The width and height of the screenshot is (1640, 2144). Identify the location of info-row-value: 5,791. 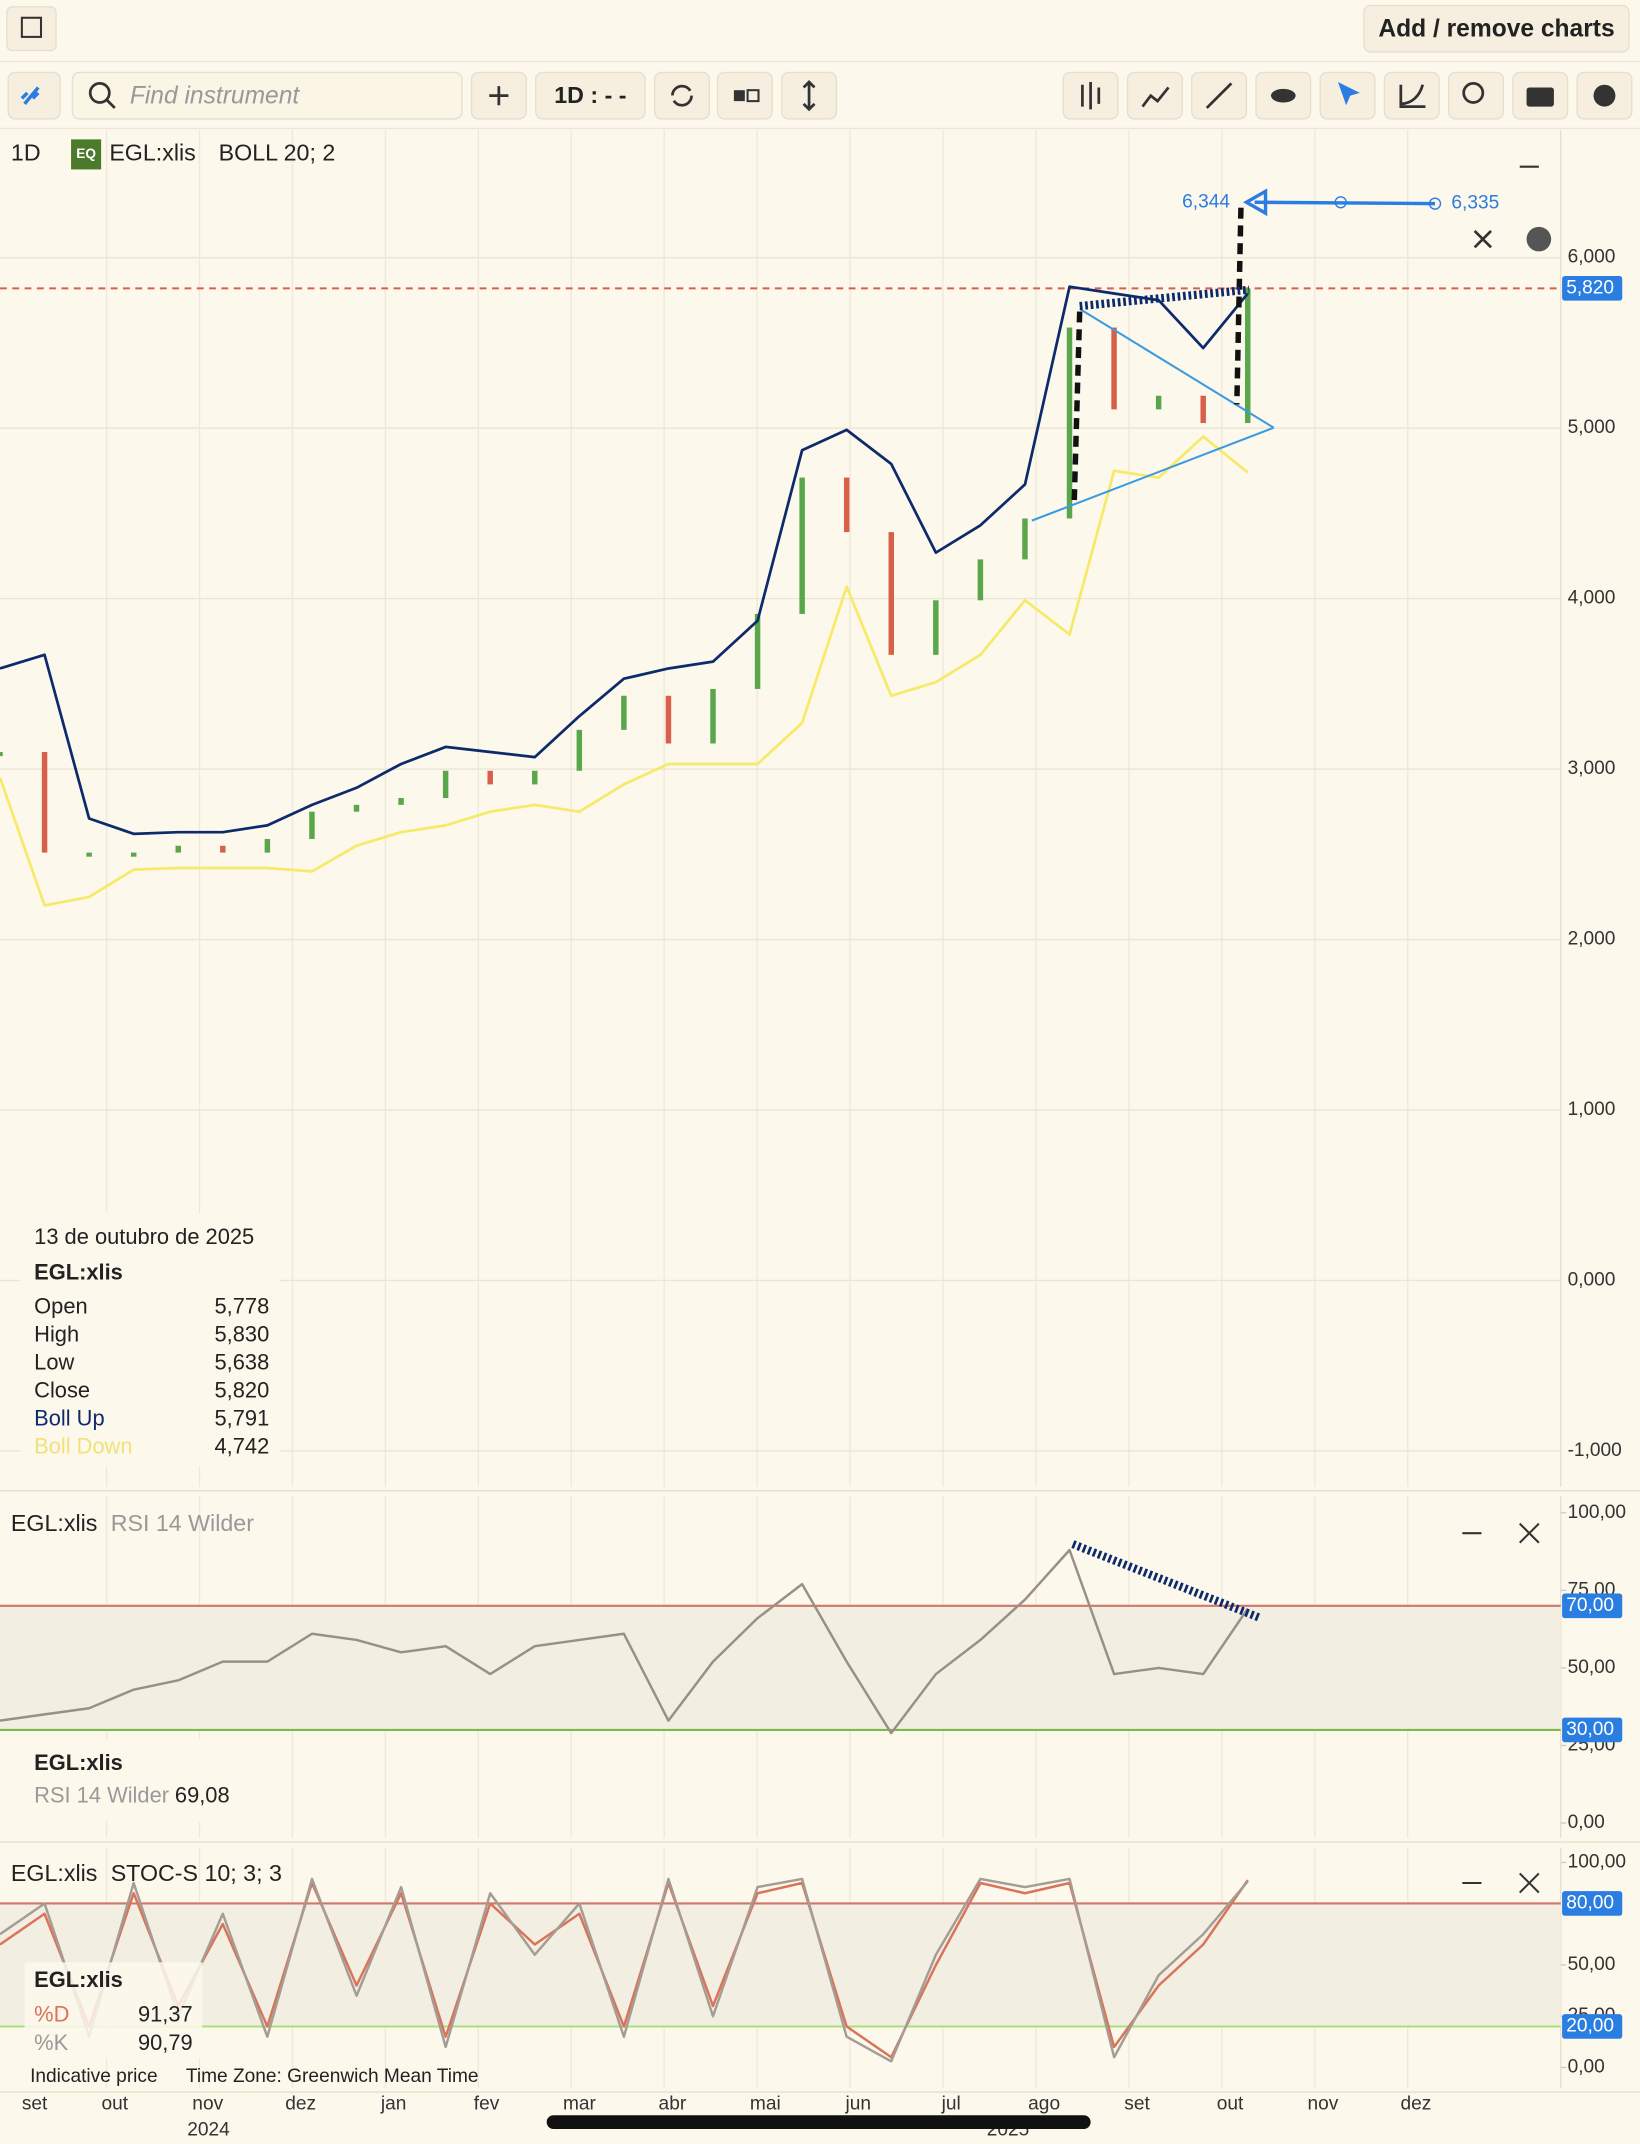
(242, 1418).